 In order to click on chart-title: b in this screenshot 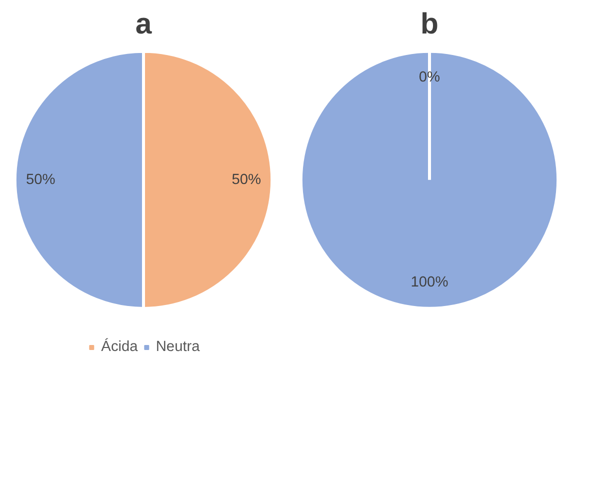, I will do `click(429, 24)`.